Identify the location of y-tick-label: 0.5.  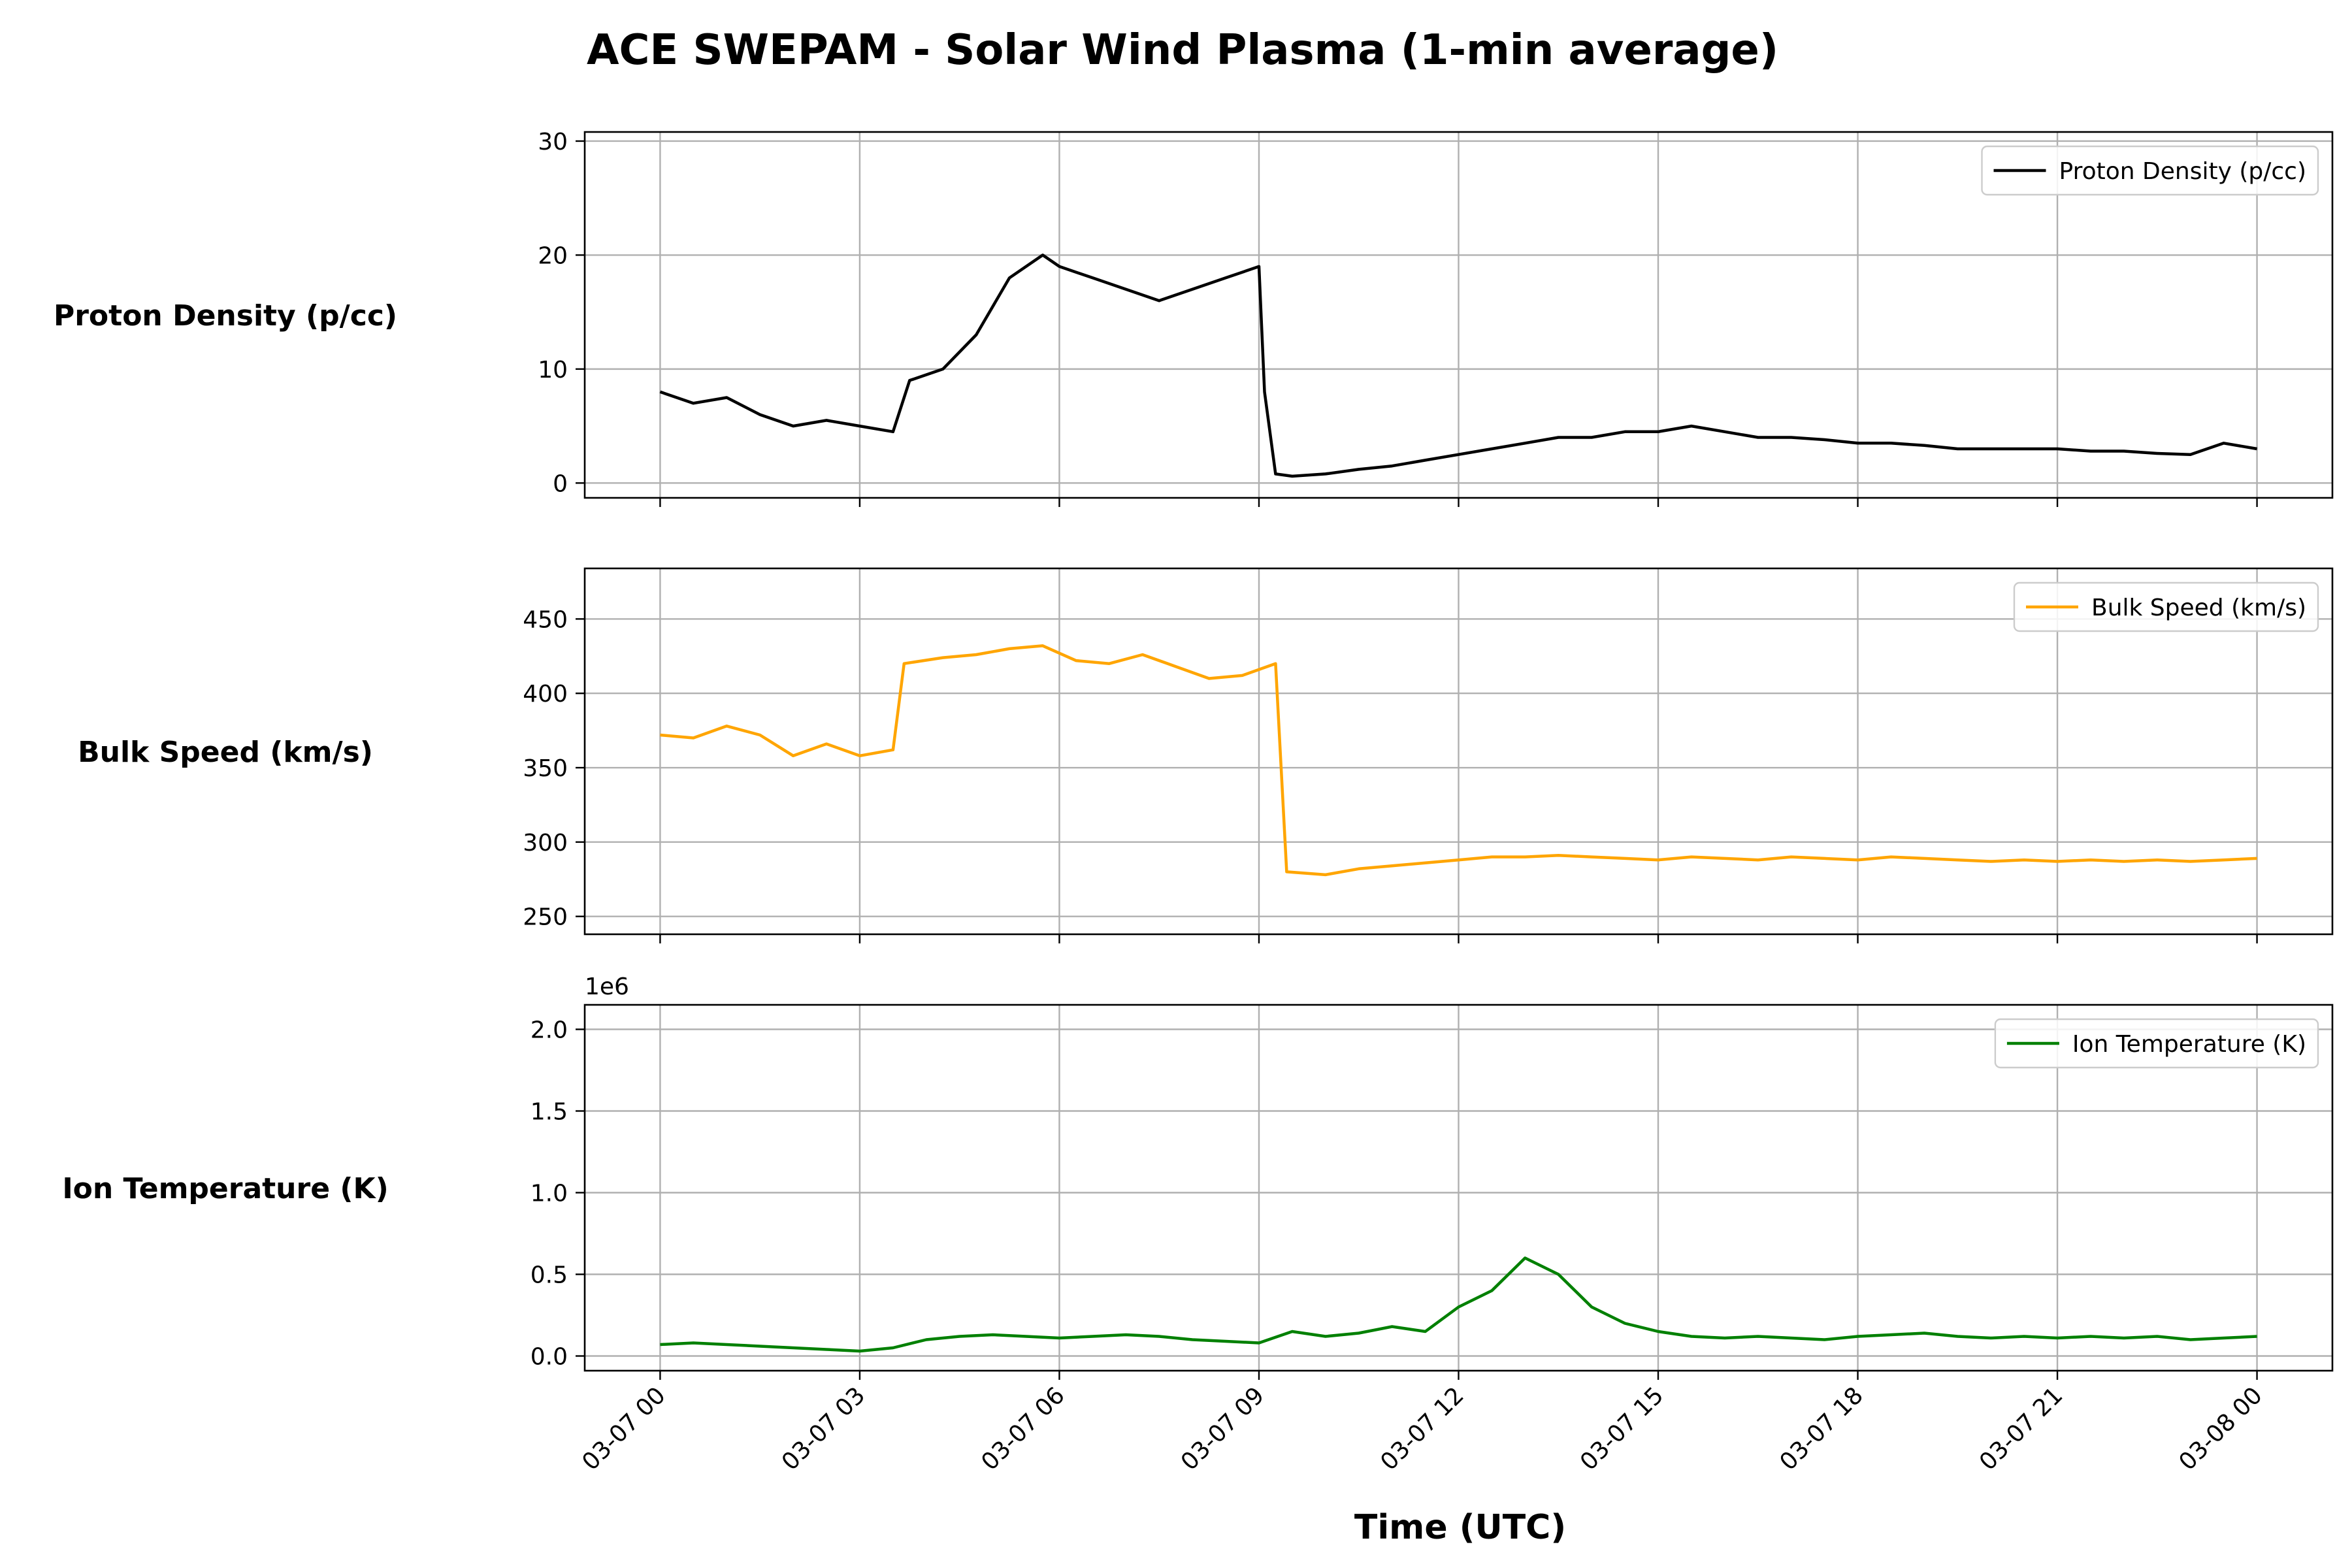
(549, 1275).